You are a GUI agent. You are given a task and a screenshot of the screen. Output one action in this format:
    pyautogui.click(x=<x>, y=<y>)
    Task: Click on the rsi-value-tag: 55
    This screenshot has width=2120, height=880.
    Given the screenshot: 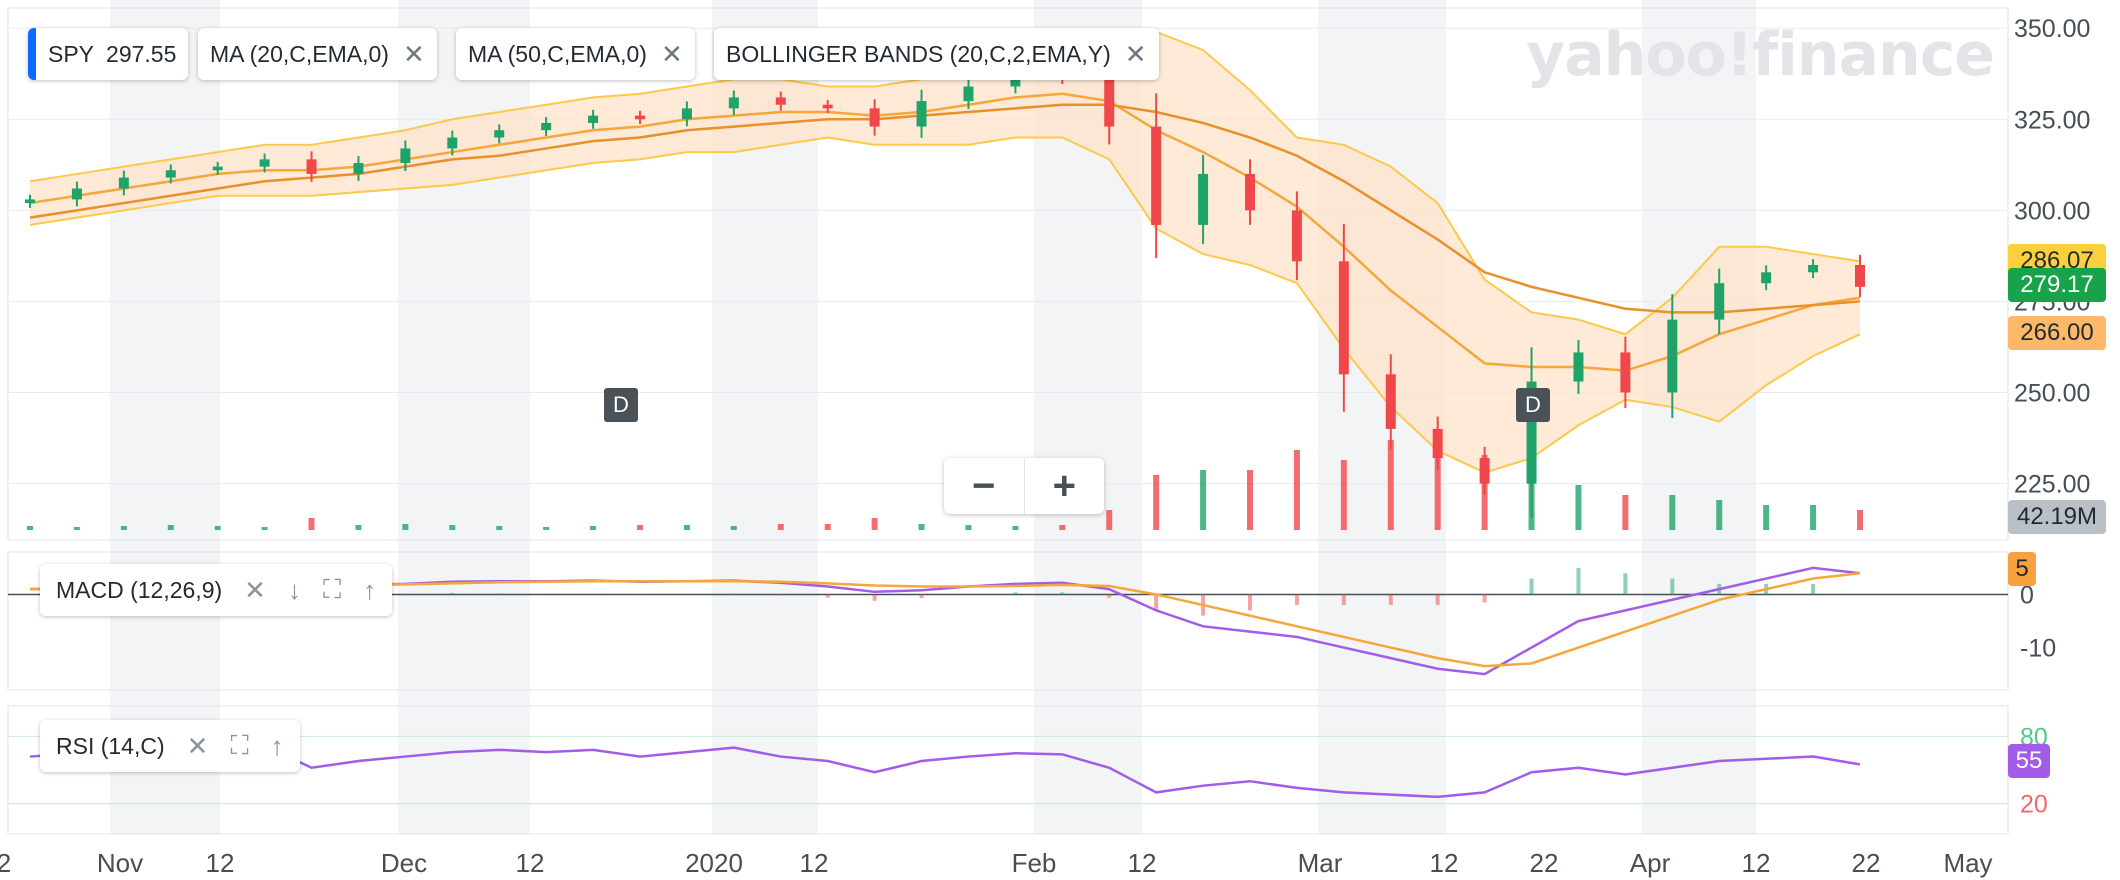 What is the action you would take?
    pyautogui.click(x=2029, y=761)
    